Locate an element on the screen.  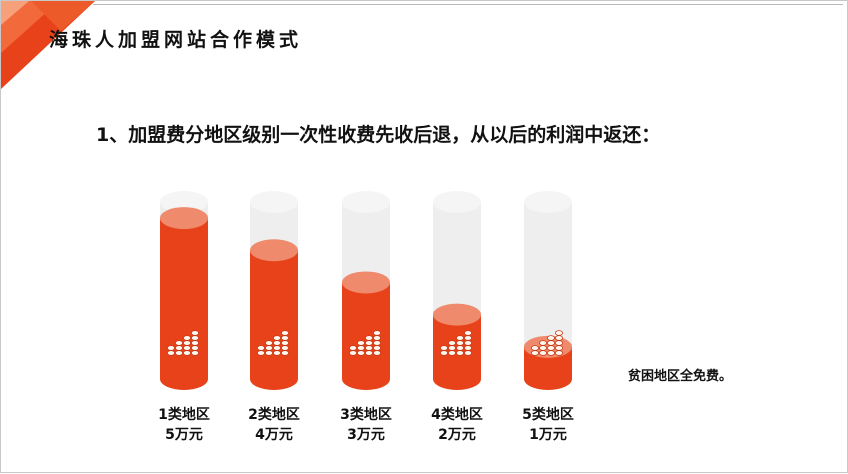
bar-2-body is located at coordinates (274, 320).